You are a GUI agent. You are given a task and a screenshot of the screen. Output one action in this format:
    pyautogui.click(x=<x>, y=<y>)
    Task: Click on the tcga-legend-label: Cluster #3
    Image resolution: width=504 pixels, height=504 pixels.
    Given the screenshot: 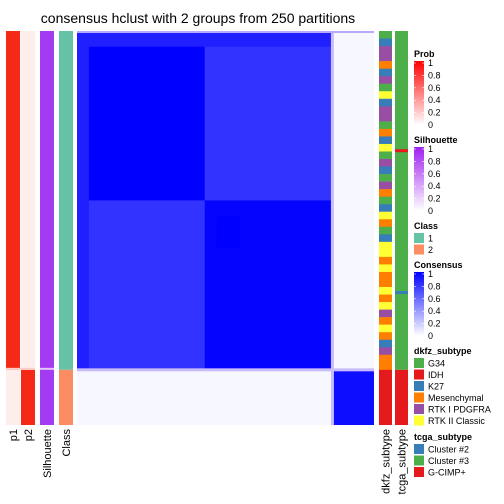 What is the action you would take?
    pyautogui.click(x=448, y=461)
    